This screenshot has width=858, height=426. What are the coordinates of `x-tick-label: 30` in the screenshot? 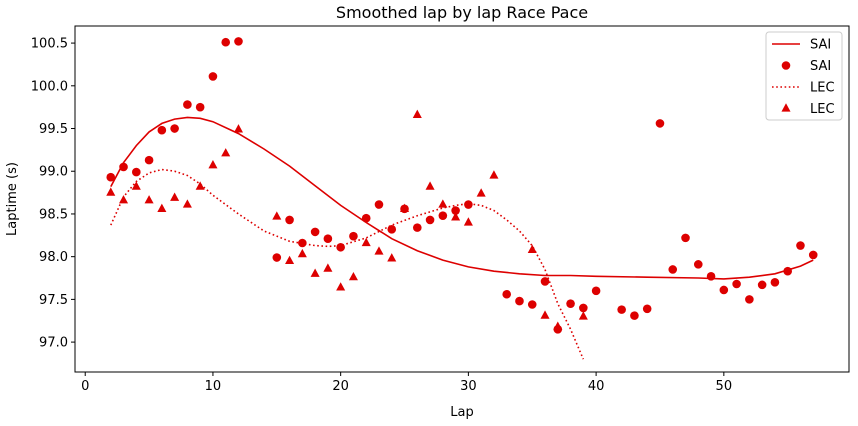 It's located at (468, 386).